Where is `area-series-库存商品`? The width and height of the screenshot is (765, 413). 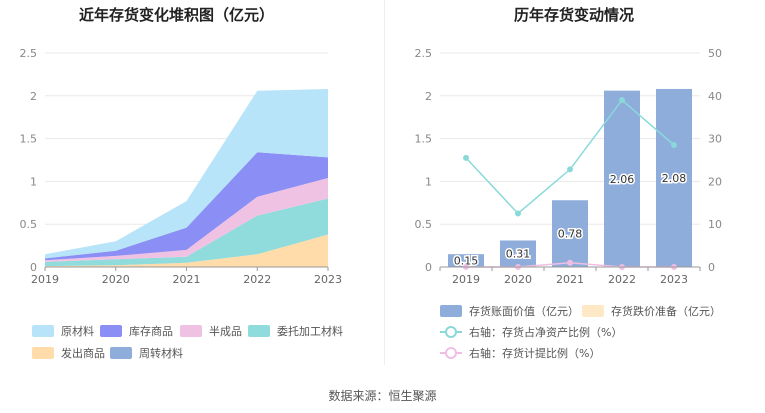 area-series-库存商品 is located at coordinates (186, 206).